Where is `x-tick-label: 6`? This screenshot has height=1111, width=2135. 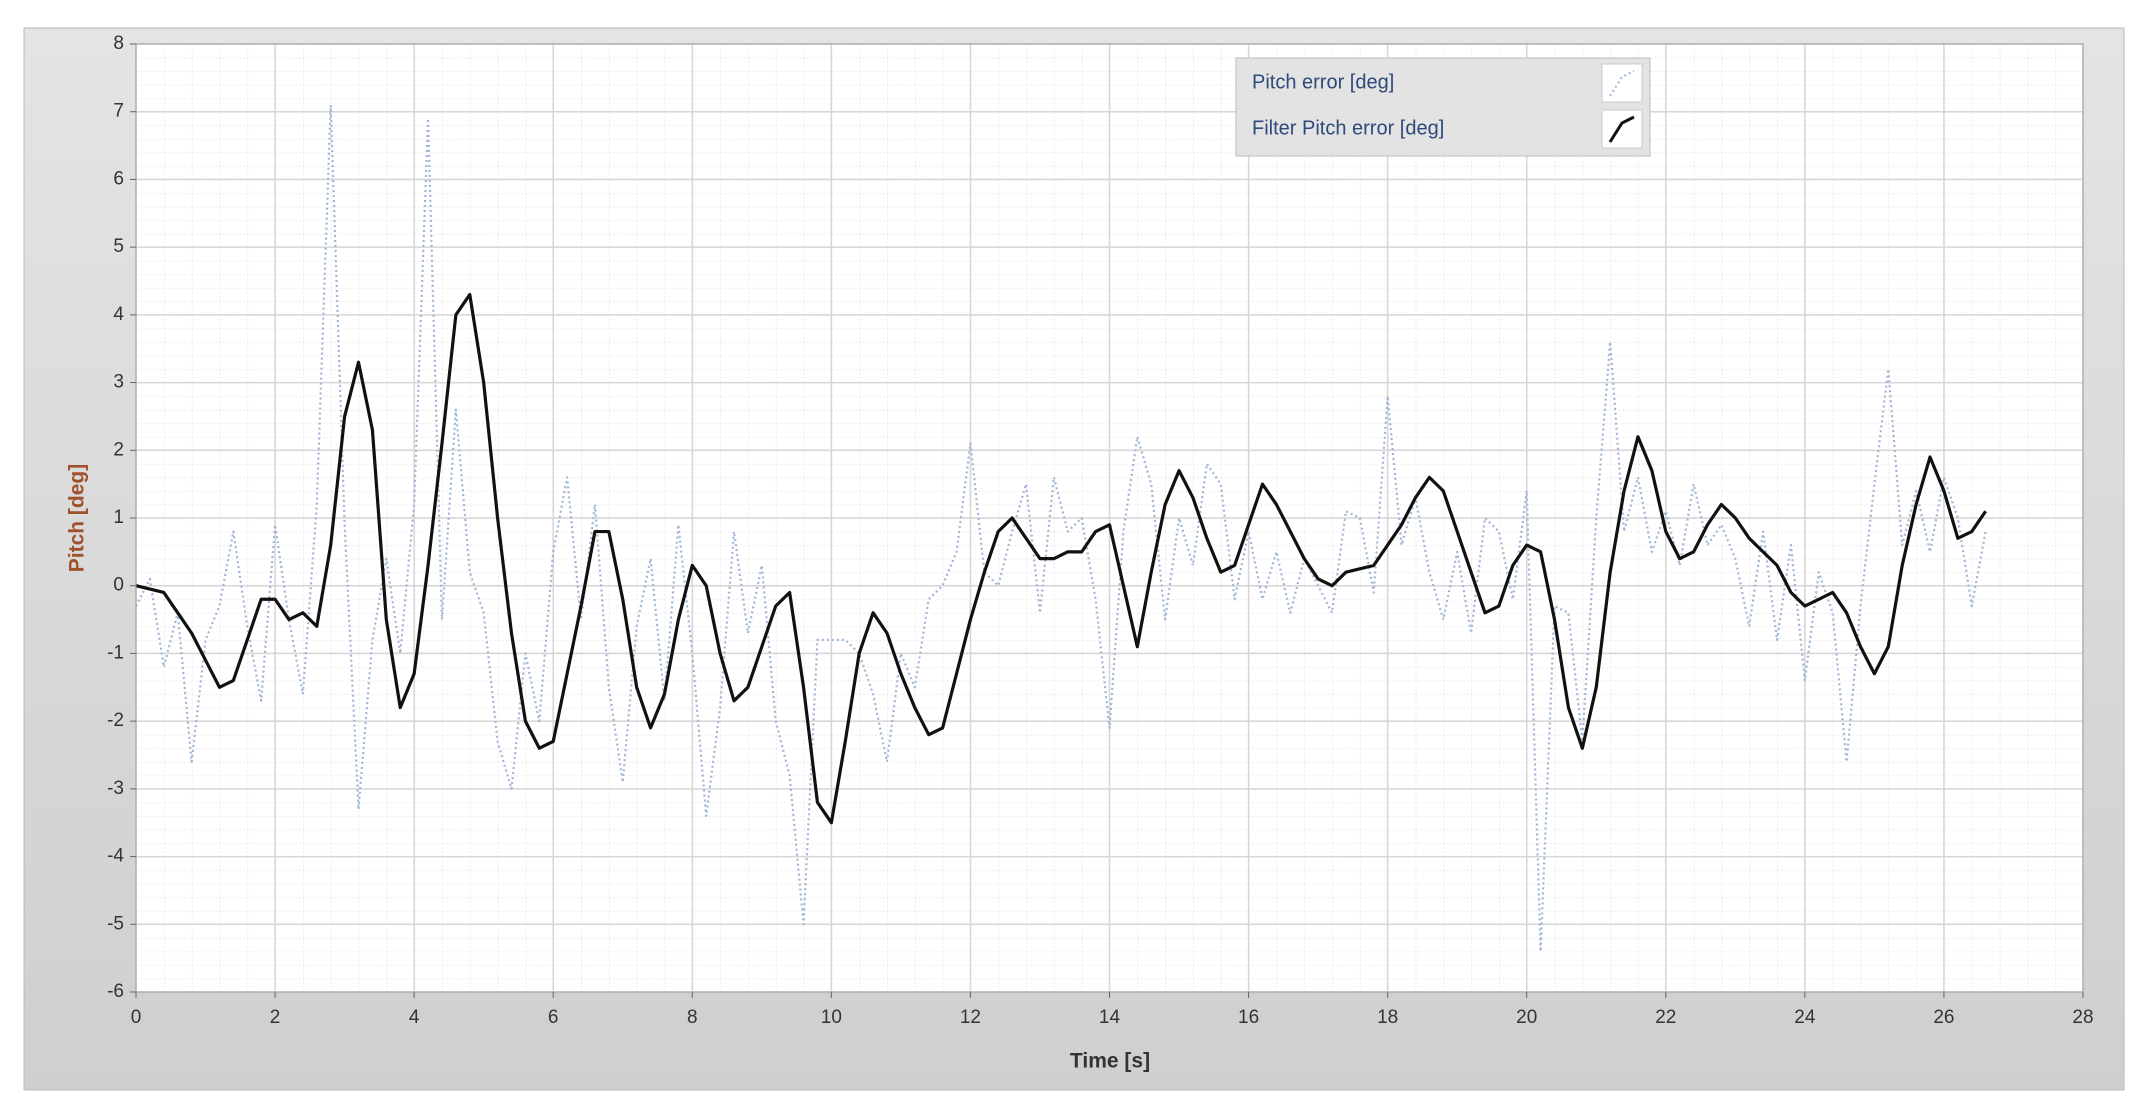 x-tick-label: 6 is located at coordinates (553, 1017).